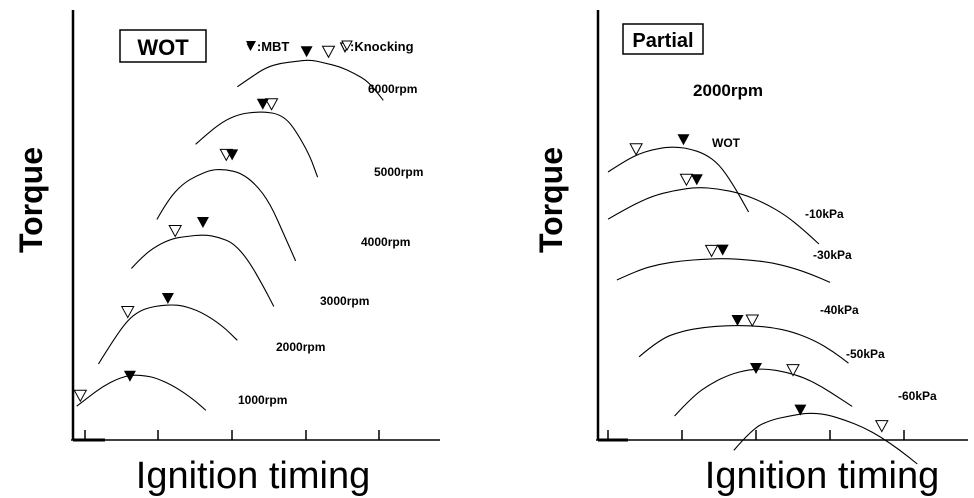  What do you see at coordinates (376, 46) in the screenshot?
I see `legend-knocking: ▽:Knocking` at bounding box center [376, 46].